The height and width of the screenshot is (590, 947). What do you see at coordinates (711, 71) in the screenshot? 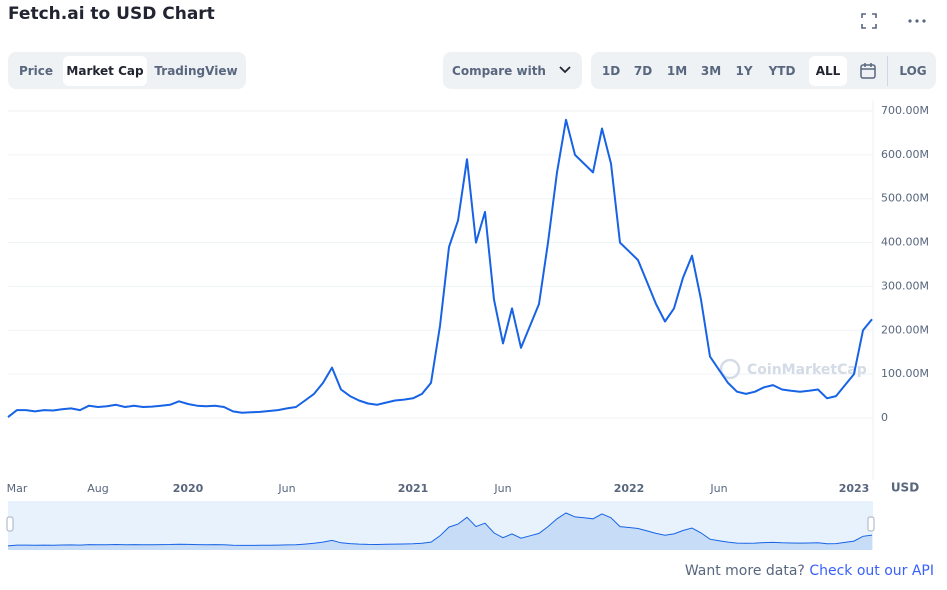
I see `range-button: 3M` at bounding box center [711, 71].